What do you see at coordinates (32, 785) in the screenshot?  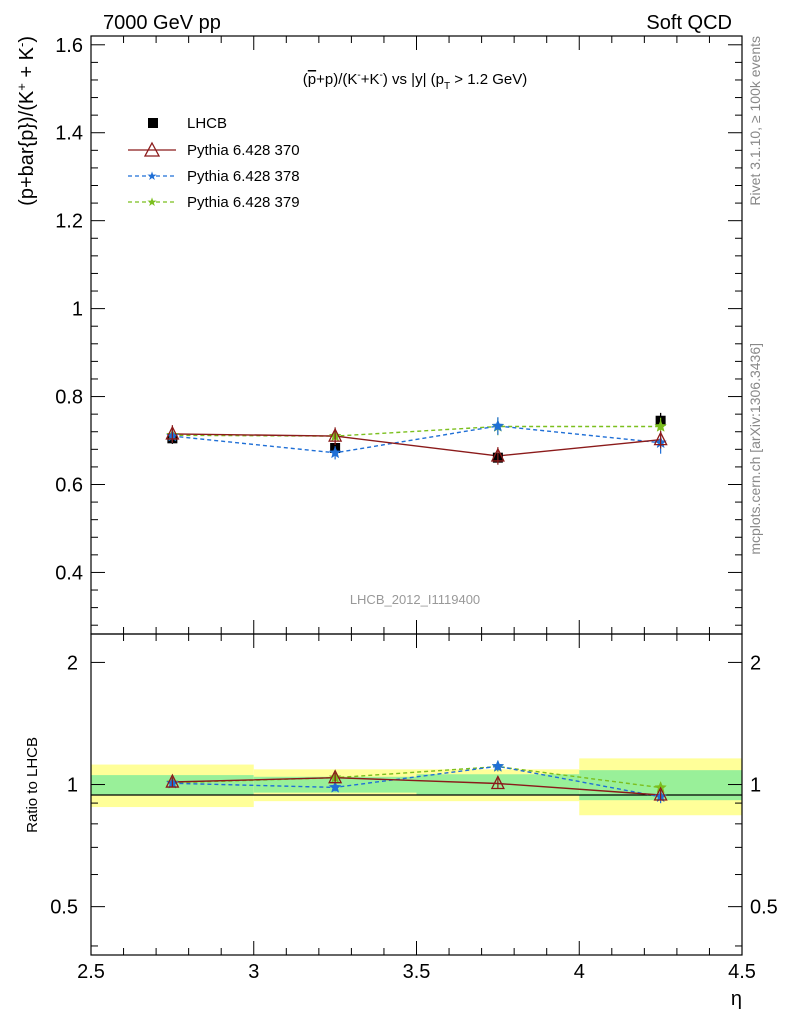 I see `ratio-y-axis-label: Ratio to LHCB` at bounding box center [32, 785].